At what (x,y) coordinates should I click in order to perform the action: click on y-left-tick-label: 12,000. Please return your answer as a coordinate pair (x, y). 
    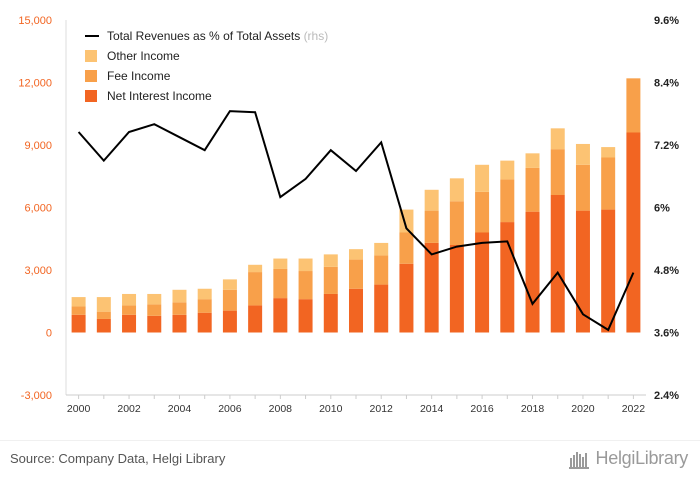
    Looking at the image, I should click on (35, 84).